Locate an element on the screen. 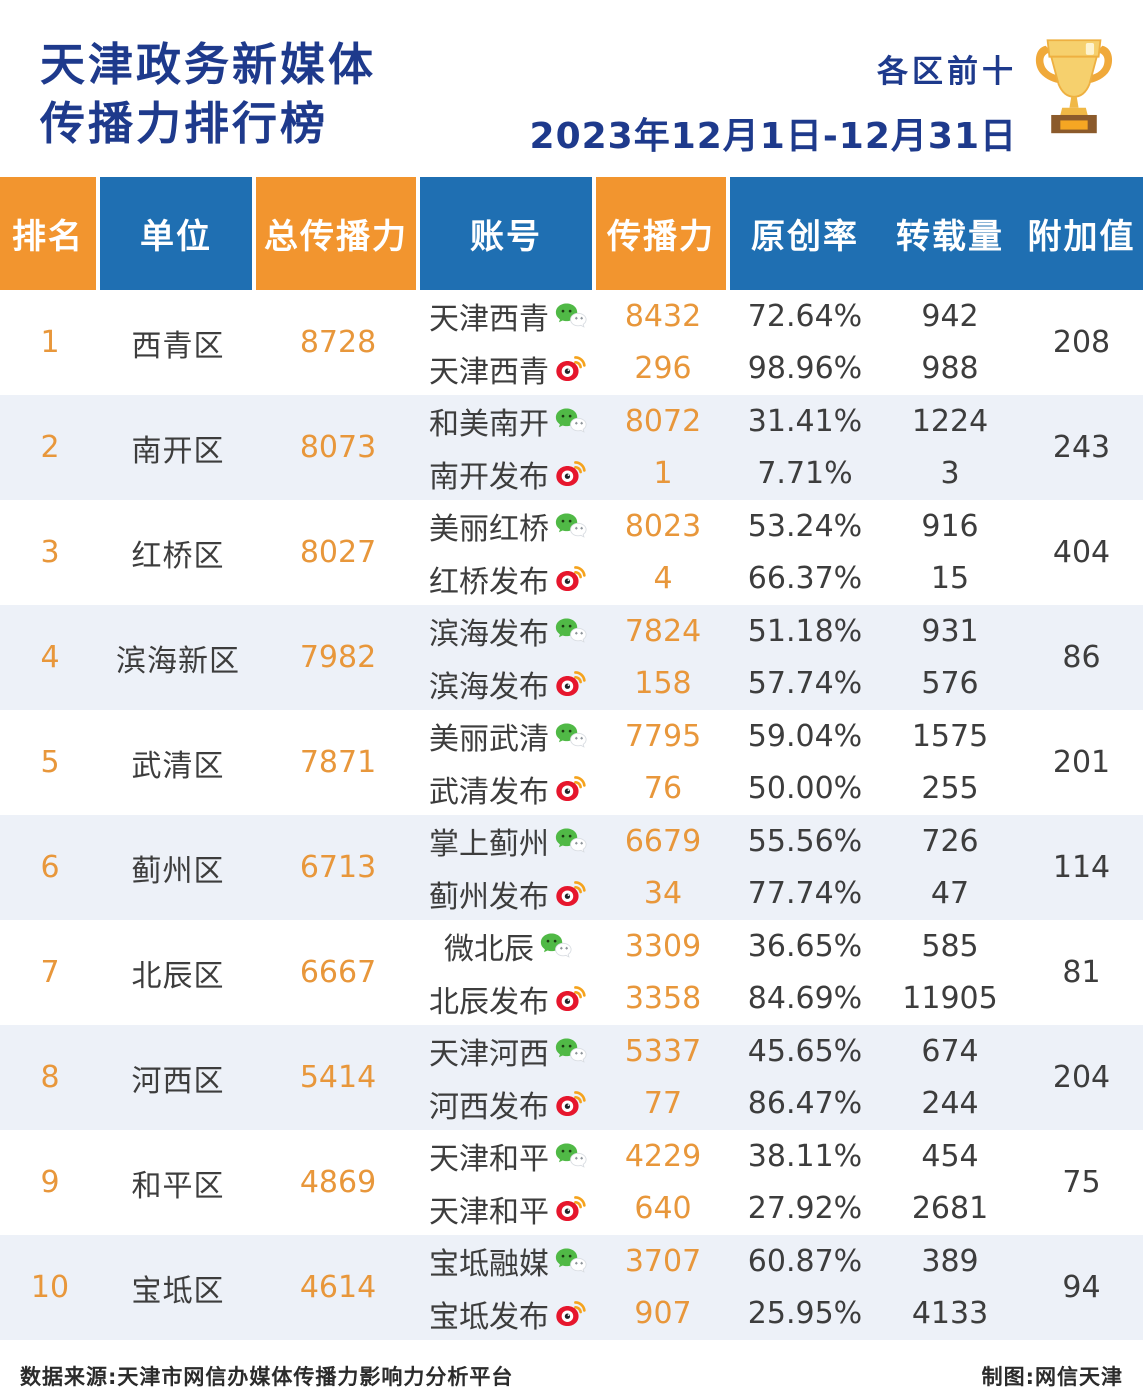 The image size is (1143, 1399). account-cell-wechat: 天津和平 is located at coordinates (508, 1156).